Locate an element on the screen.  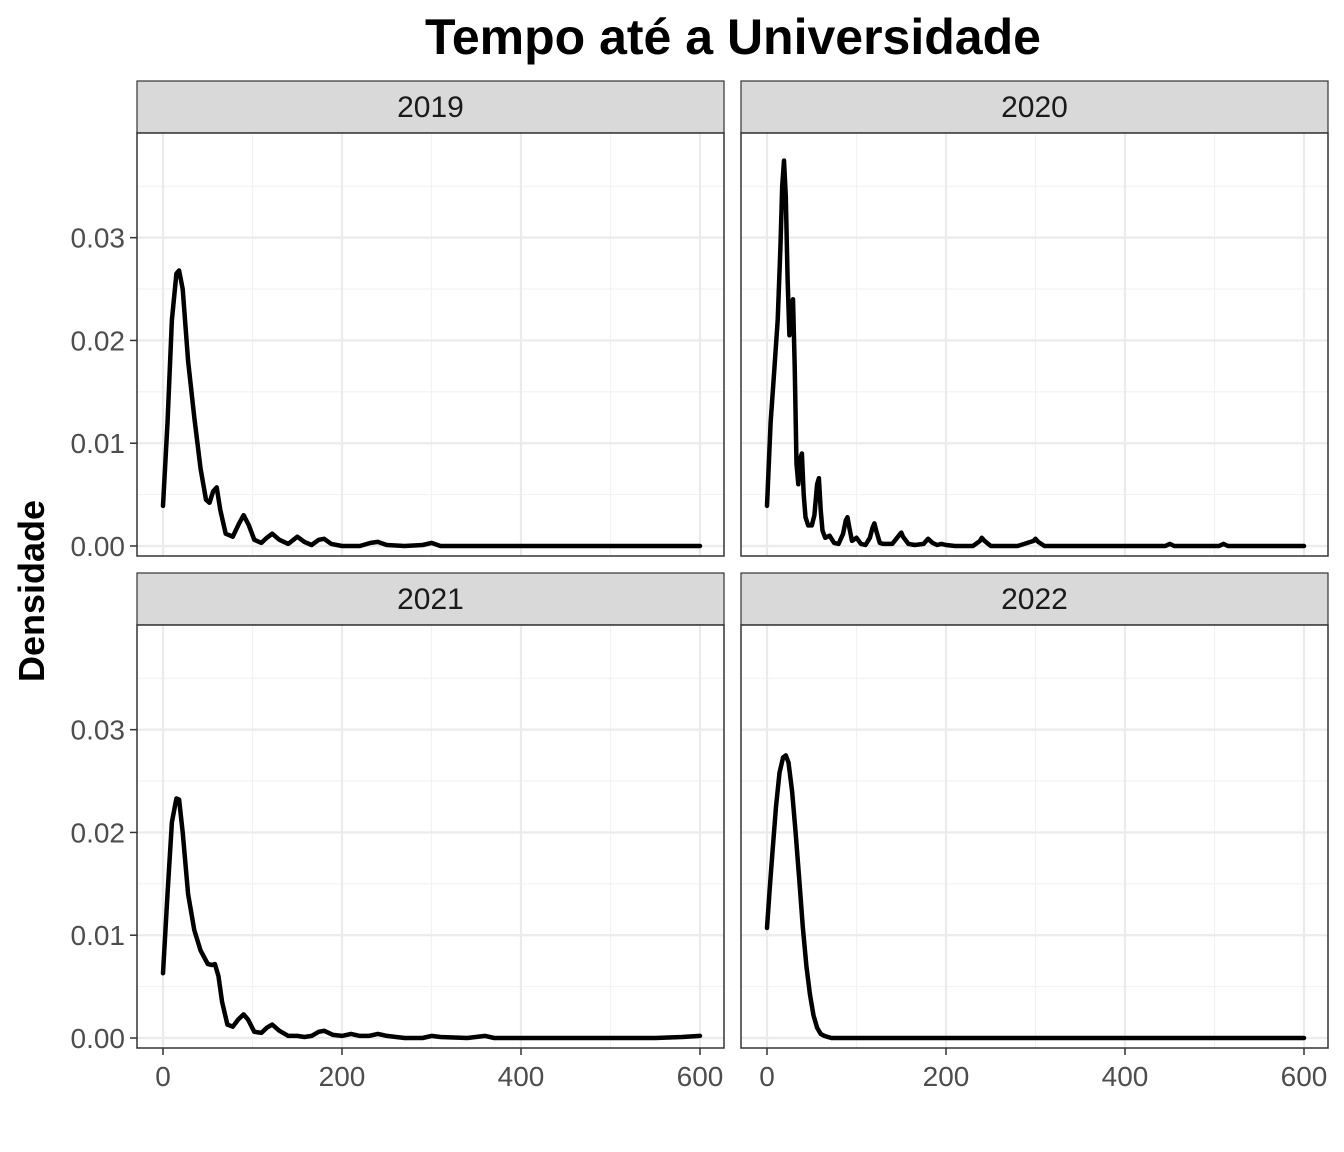
density-line-2020 is located at coordinates (1035, 353).